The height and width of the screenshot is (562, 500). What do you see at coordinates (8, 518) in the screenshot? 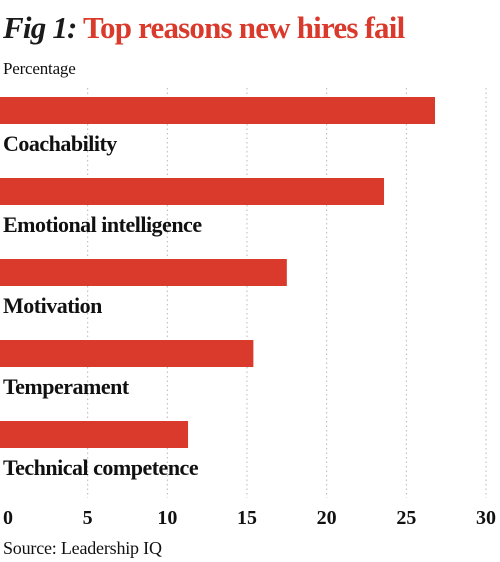
I see `x-tick-label-0: 0` at bounding box center [8, 518].